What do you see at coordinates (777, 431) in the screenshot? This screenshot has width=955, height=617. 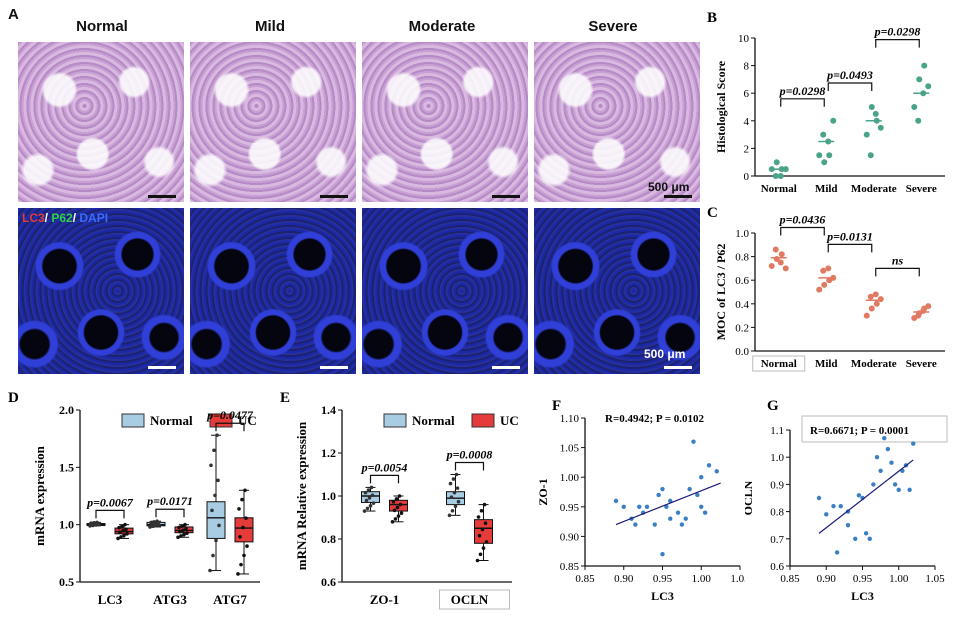 I see `y-tick-label: 1.1` at bounding box center [777, 431].